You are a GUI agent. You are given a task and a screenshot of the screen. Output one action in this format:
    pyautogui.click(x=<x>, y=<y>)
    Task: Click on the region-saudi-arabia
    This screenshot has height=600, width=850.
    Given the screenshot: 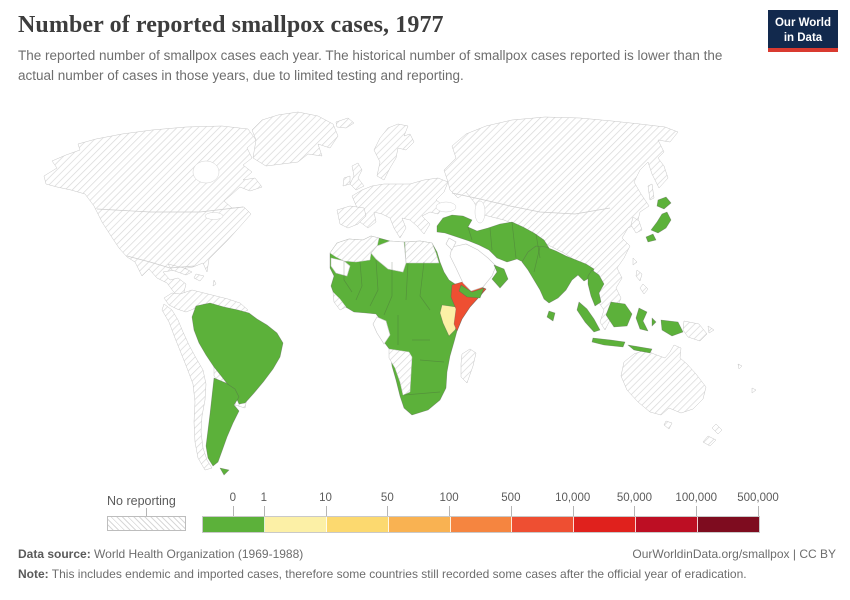 What is the action you would take?
    pyautogui.click(x=473, y=267)
    